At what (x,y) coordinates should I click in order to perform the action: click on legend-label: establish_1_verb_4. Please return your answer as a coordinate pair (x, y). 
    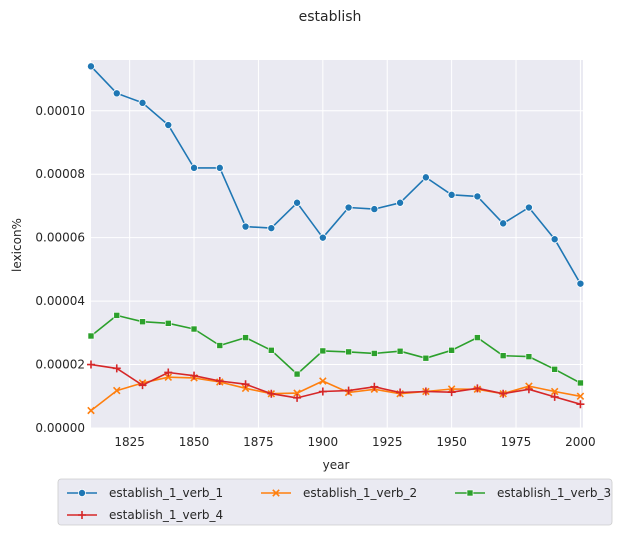
    Looking at the image, I should click on (166, 515).